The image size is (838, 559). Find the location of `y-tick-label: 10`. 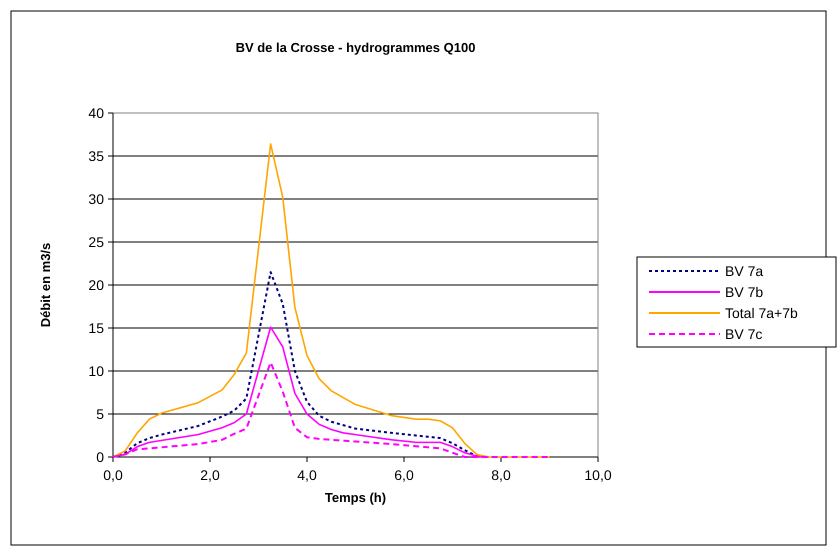

y-tick-label: 10 is located at coordinates (96, 370).